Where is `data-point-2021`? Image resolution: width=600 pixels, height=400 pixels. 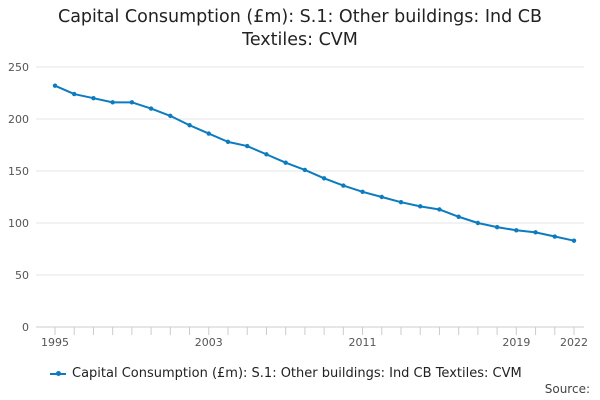
data-point-2021 is located at coordinates (554, 236).